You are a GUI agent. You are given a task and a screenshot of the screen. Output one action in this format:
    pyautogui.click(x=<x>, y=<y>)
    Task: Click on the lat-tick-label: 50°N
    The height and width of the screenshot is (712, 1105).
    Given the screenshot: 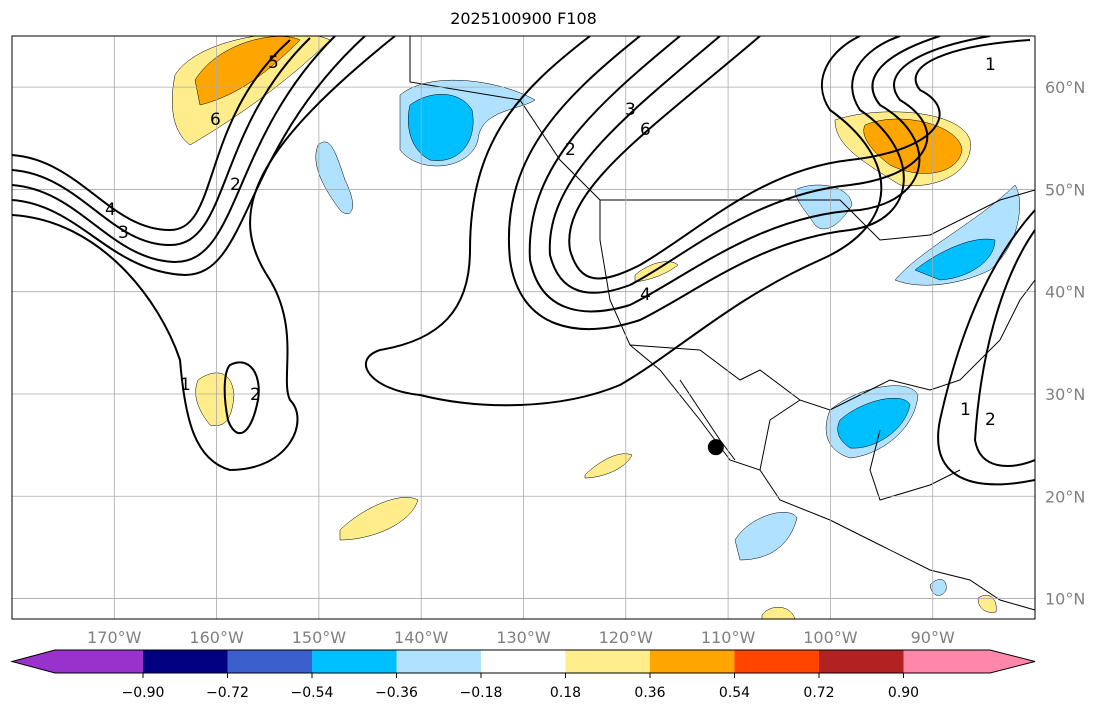 What is the action you would take?
    pyautogui.click(x=1065, y=189)
    